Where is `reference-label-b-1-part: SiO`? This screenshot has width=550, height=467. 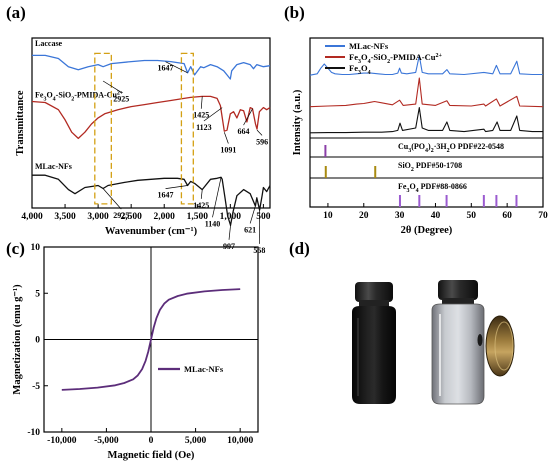
reference-label-b-1-part: SiO is located at coordinates (404, 165).